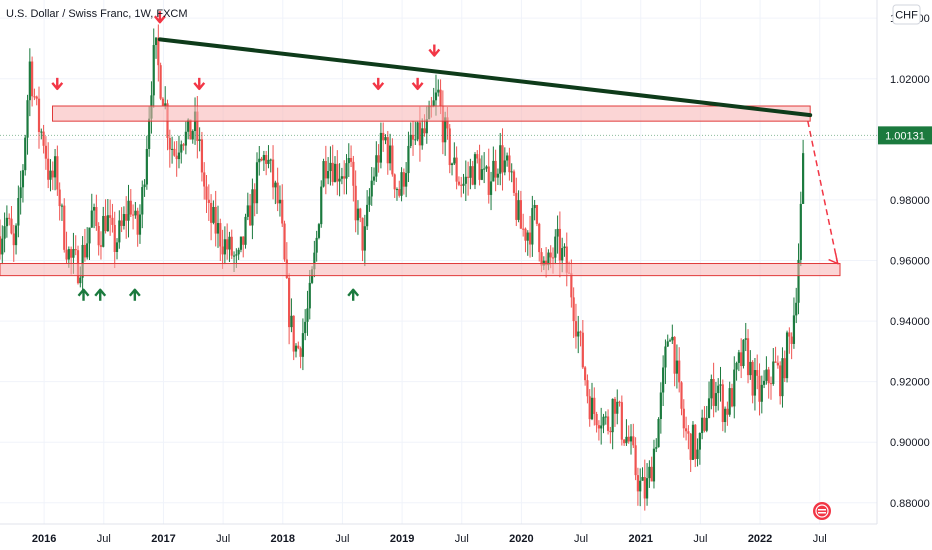 The width and height of the screenshot is (932, 550). Describe the element at coordinates (521, 539) in the screenshot. I see `time-tick-label: 2020` at that location.